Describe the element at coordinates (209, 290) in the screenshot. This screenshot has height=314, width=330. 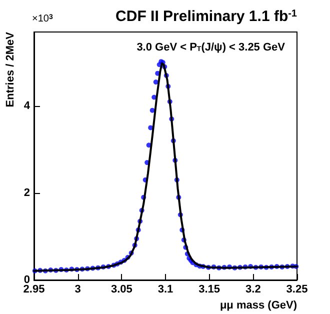
I see `x-tick-label: 3.15` at that location.